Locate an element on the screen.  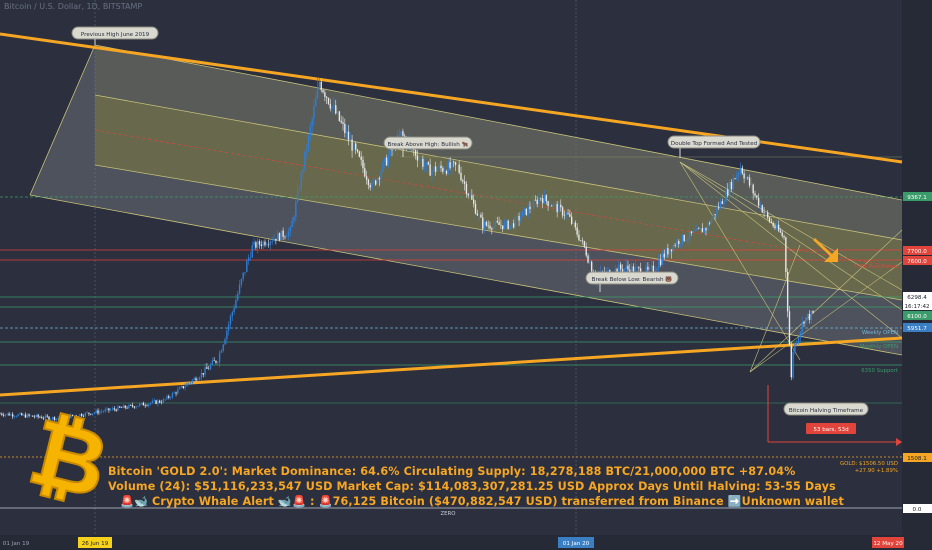
time-label-may-20: 12 May 20 is located at coordinates (888, 542).